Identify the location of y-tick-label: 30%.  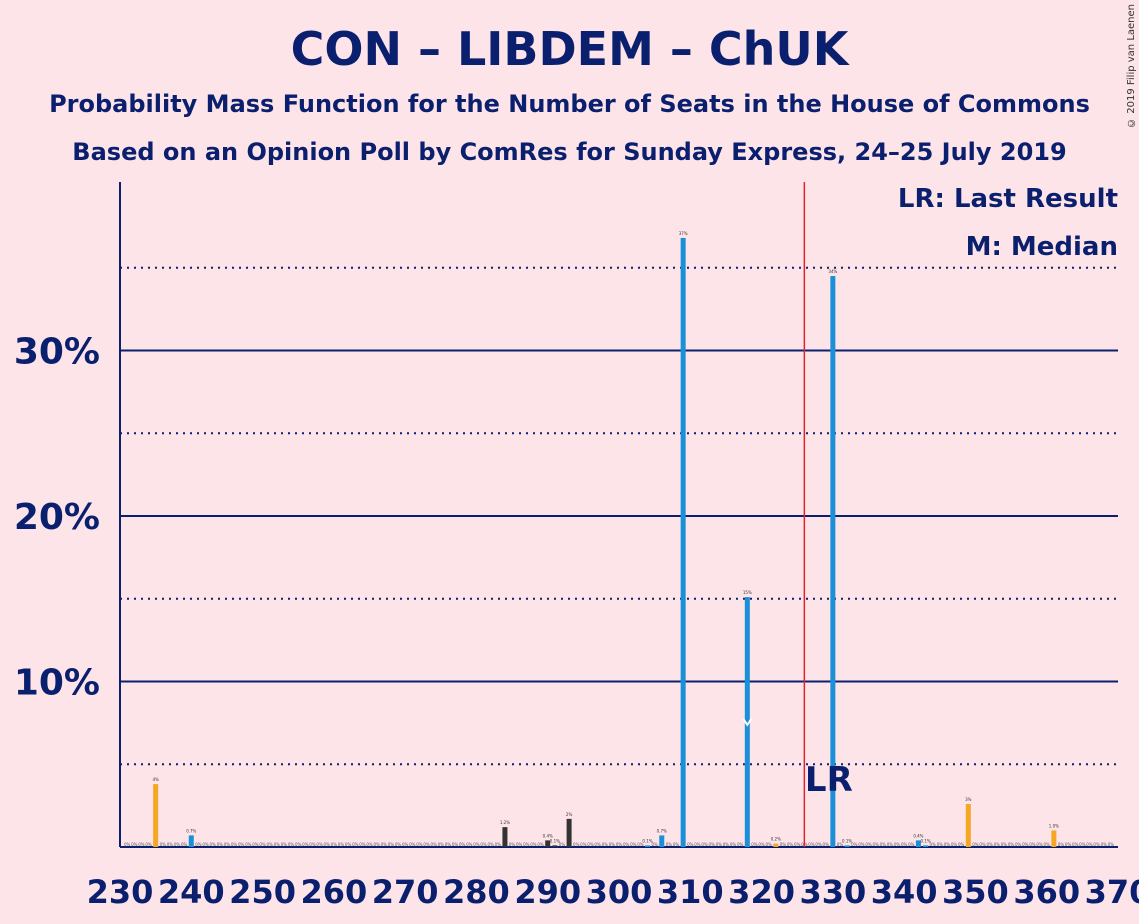
(57, 352).